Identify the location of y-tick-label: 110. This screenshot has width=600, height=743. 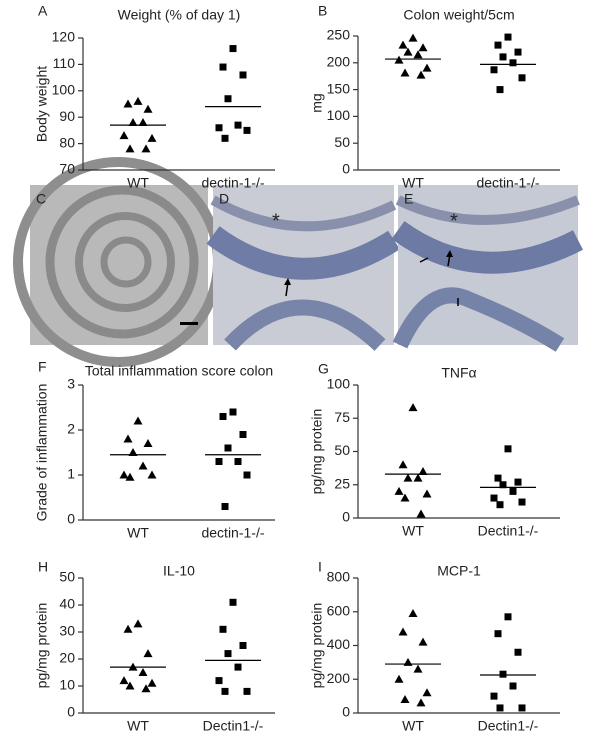
(64, 63).